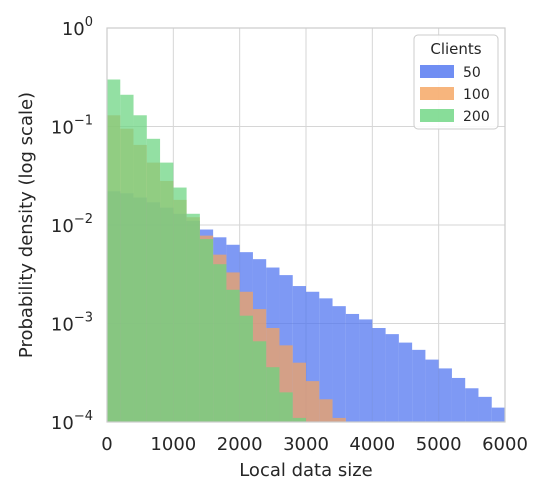 Image resolution: width=550 pixels, height=500 pixels. I want to click on y-tick-label: 10⁻³, so click(72, 323).